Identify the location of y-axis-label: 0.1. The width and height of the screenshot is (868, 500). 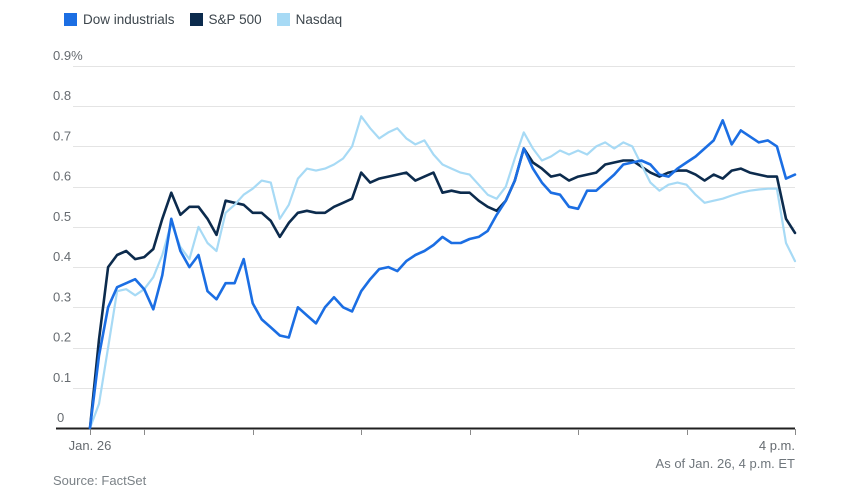
(62, 377).